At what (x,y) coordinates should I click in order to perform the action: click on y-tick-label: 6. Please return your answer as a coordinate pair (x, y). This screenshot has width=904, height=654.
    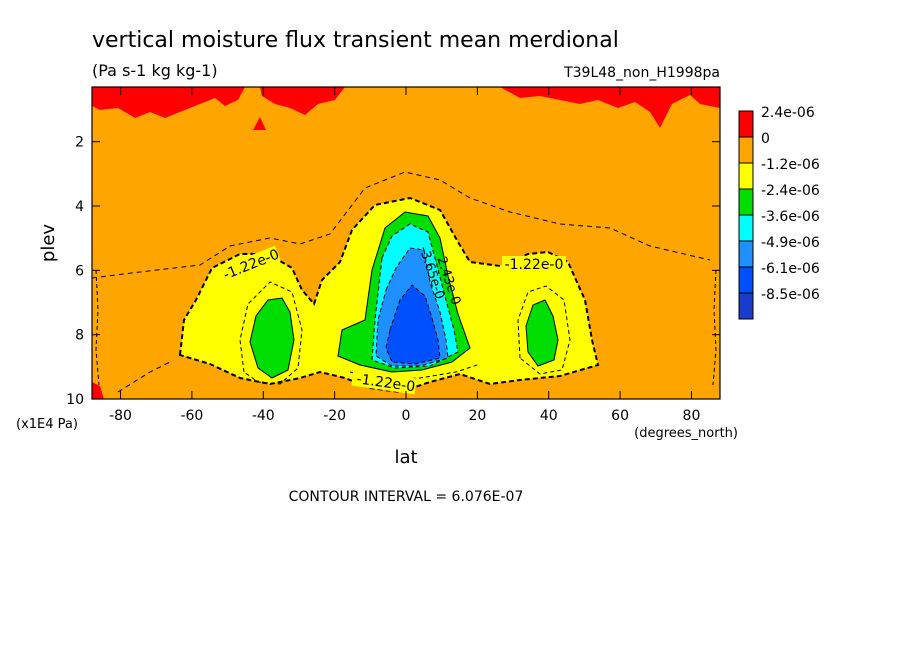
    Looking at the image, I should click on (79, 271).